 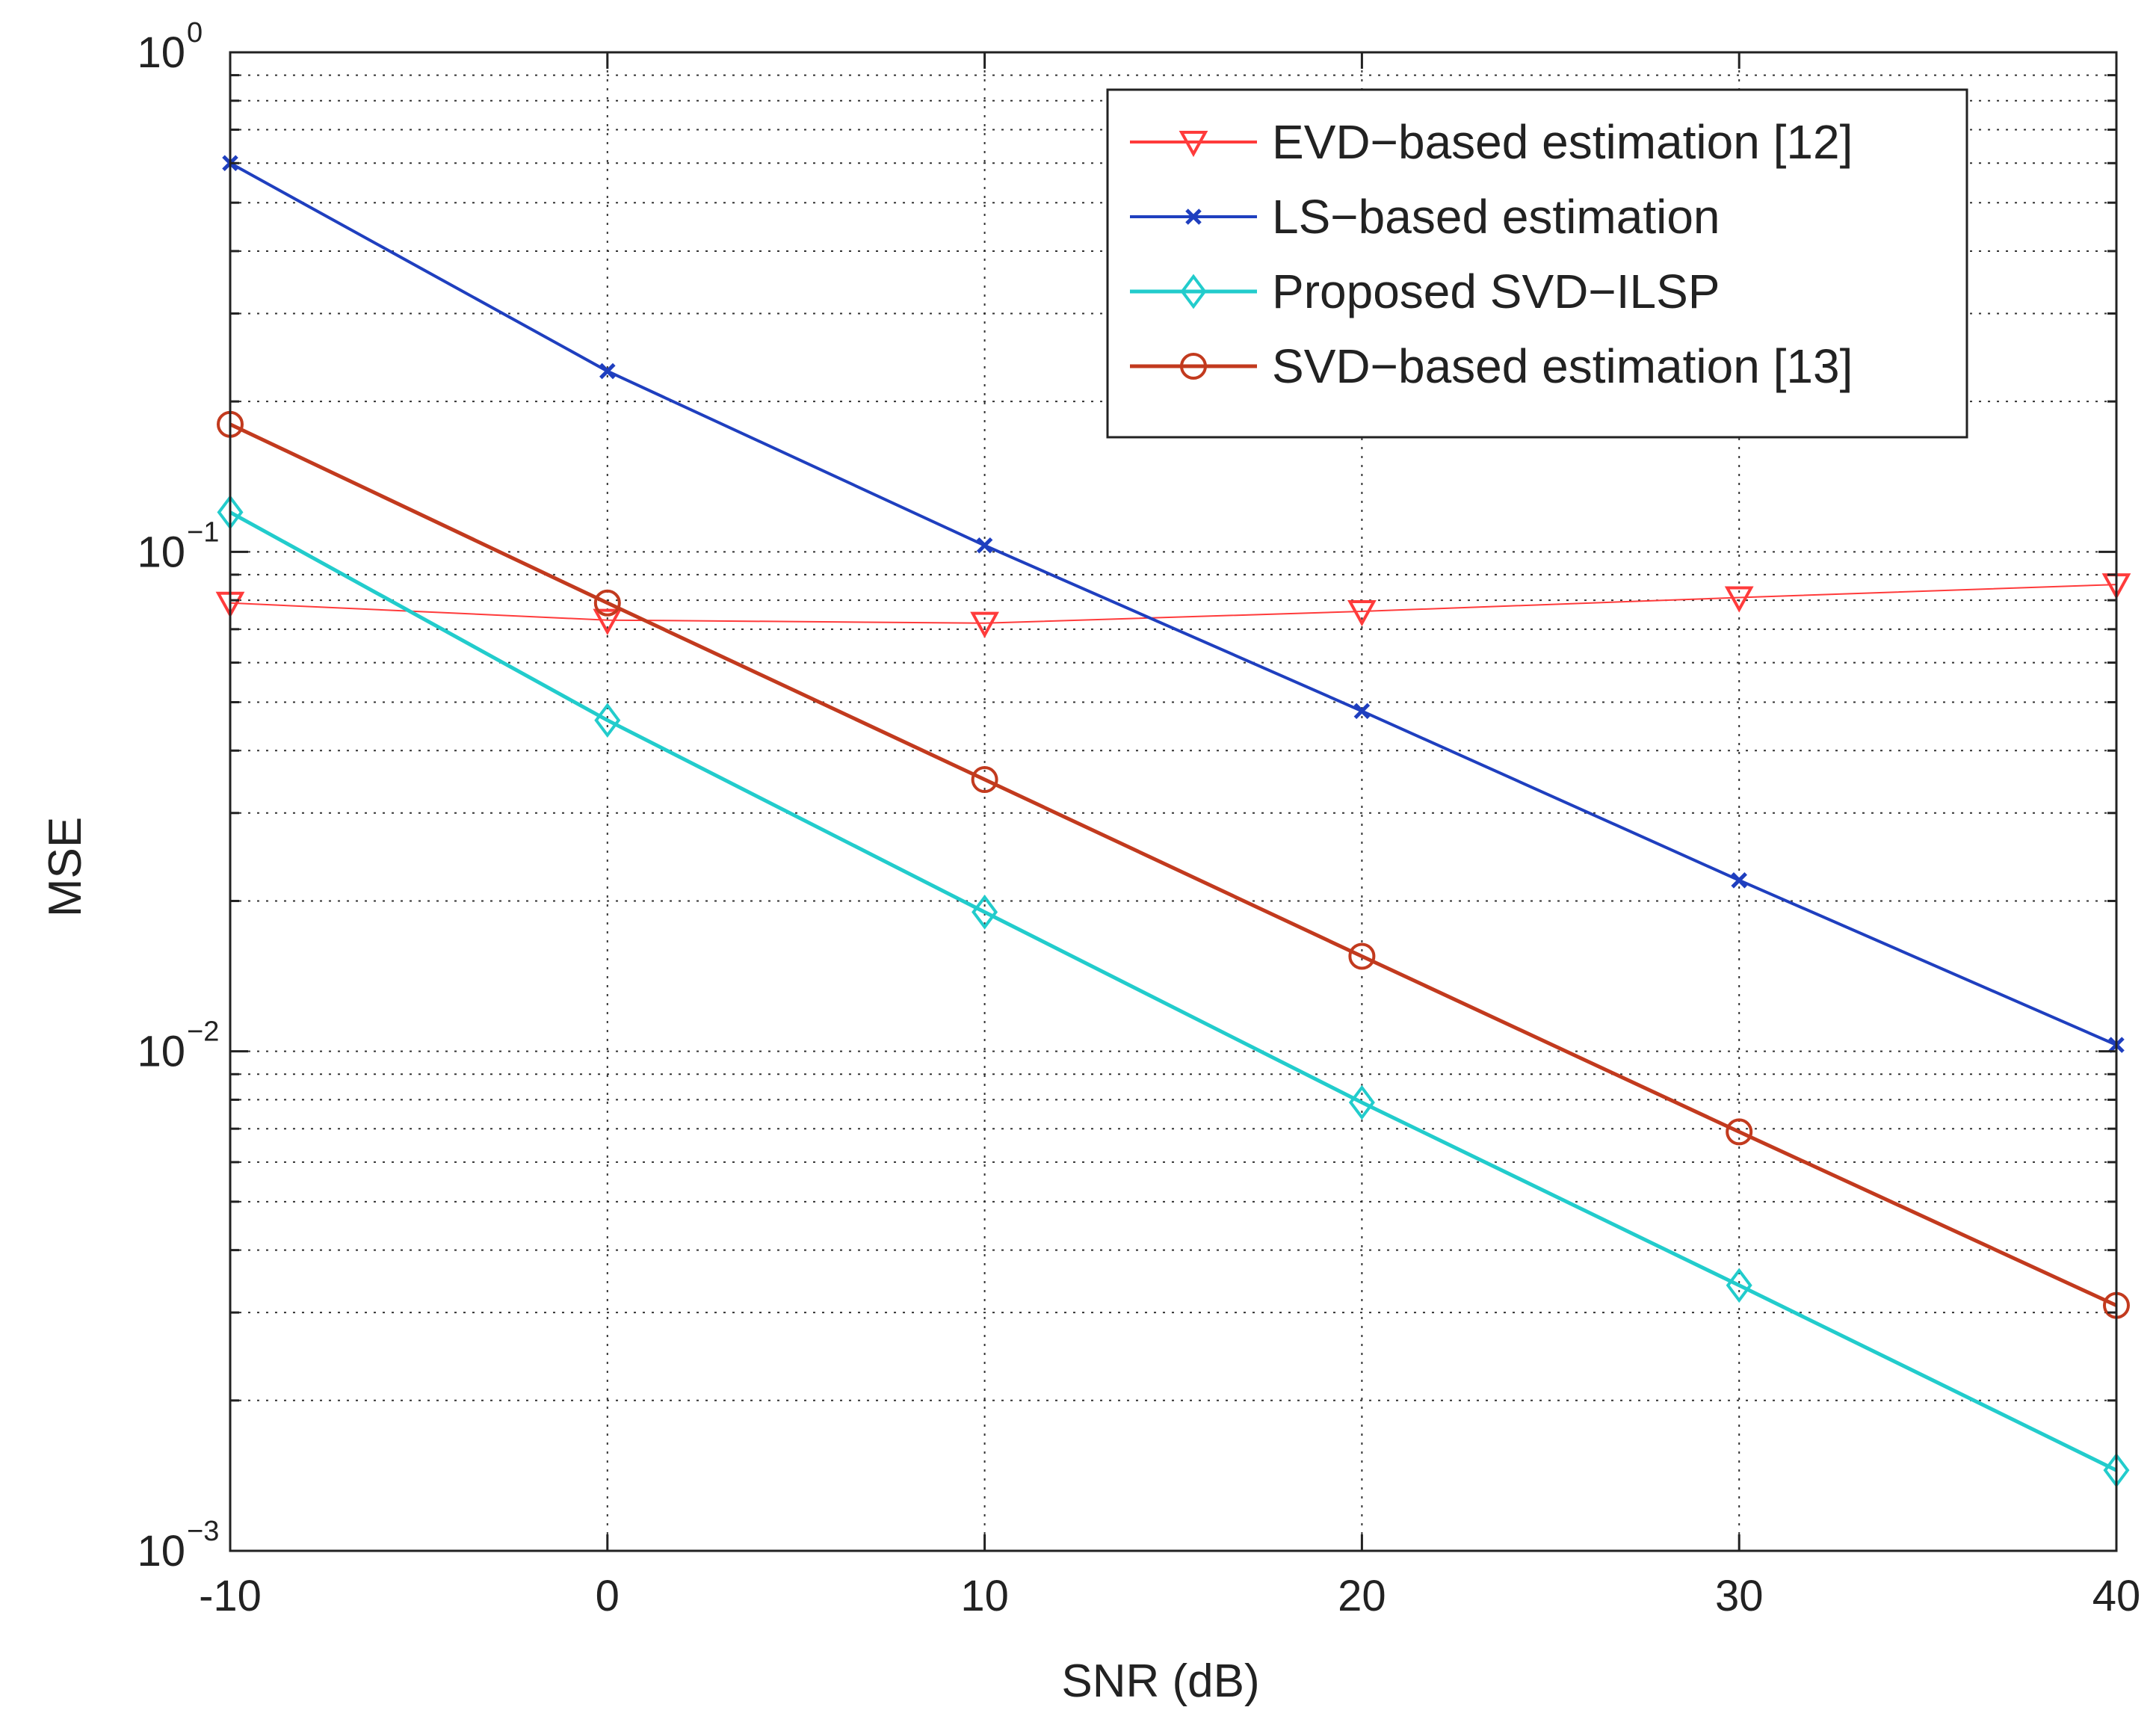 I want to click on x-tick-label: 0, so click(x=608, y=1596).